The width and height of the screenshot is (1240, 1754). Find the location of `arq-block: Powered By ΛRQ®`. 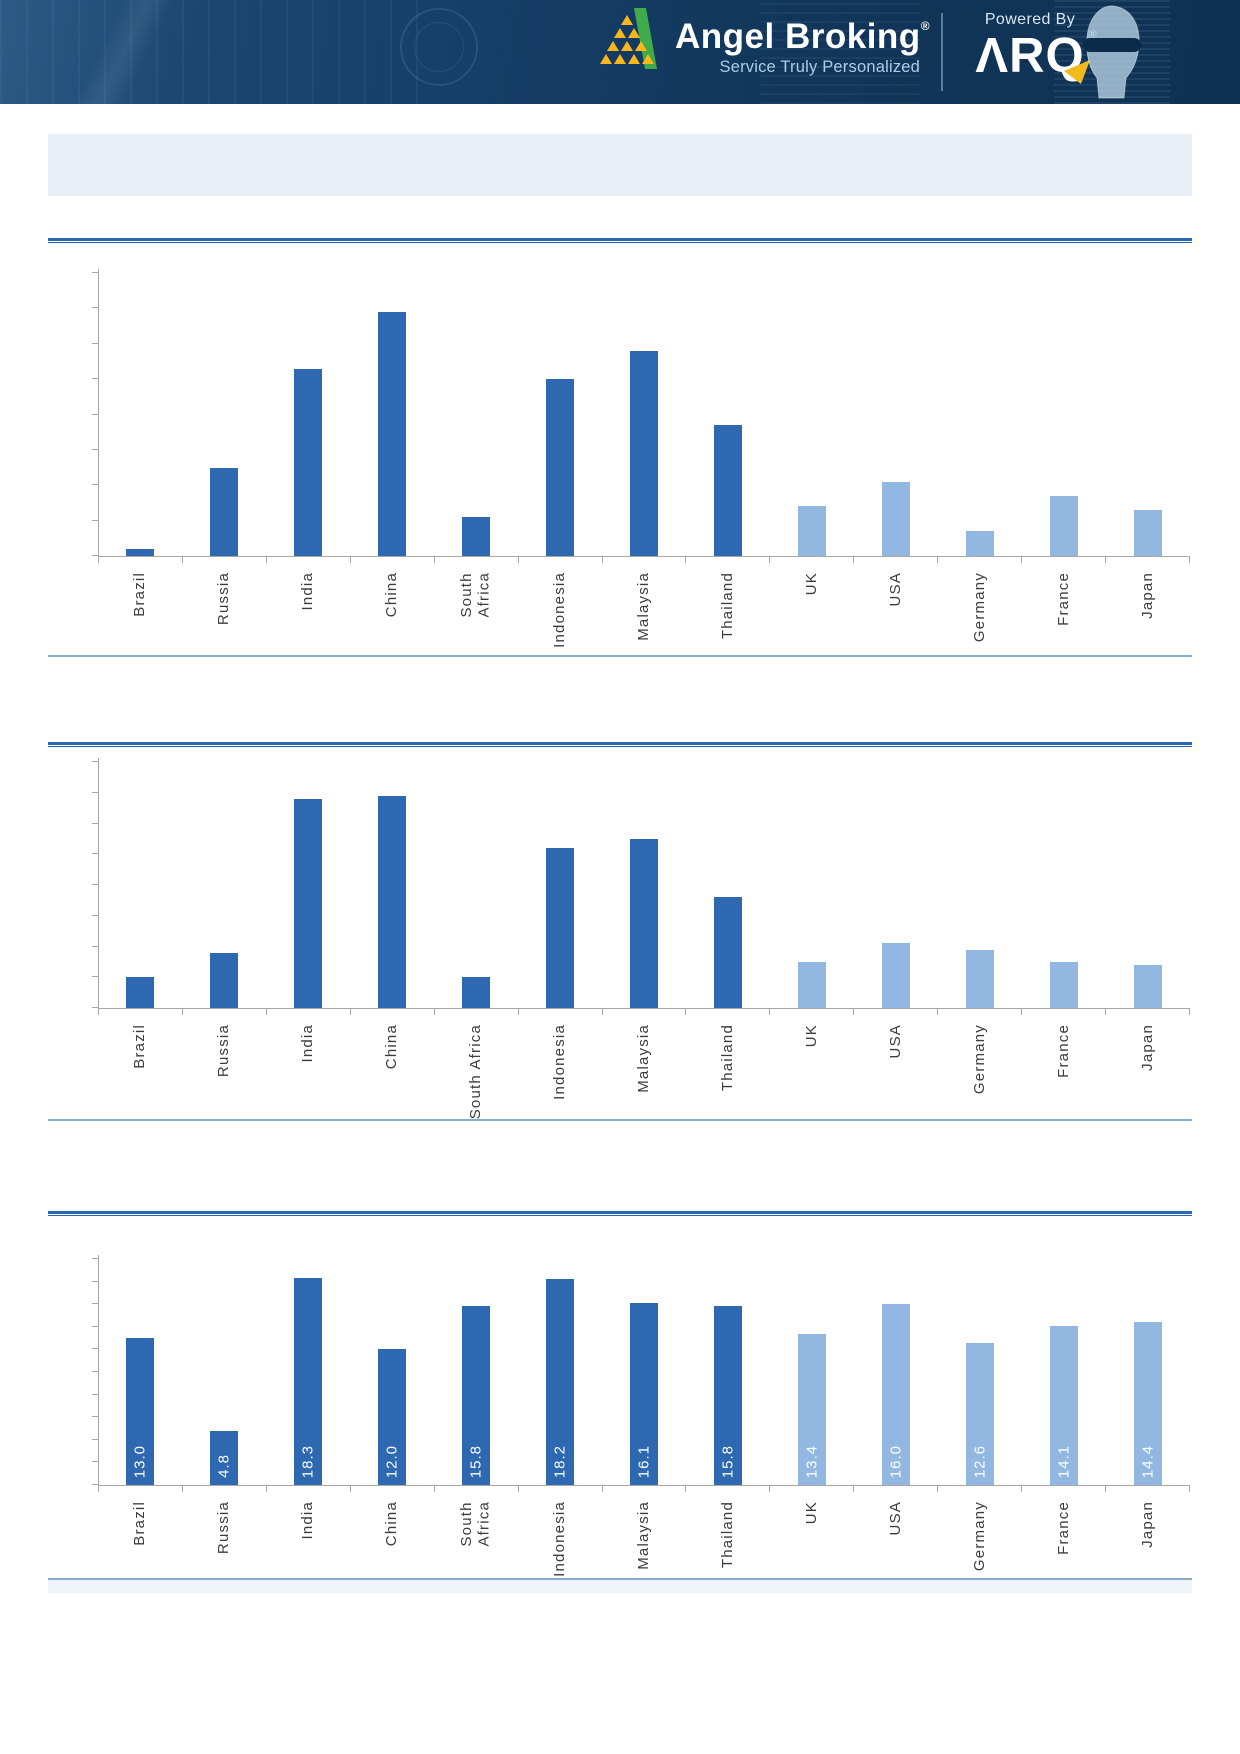

arq-block: Powered By ΛRQ® is located at coordinates (1030, 47).